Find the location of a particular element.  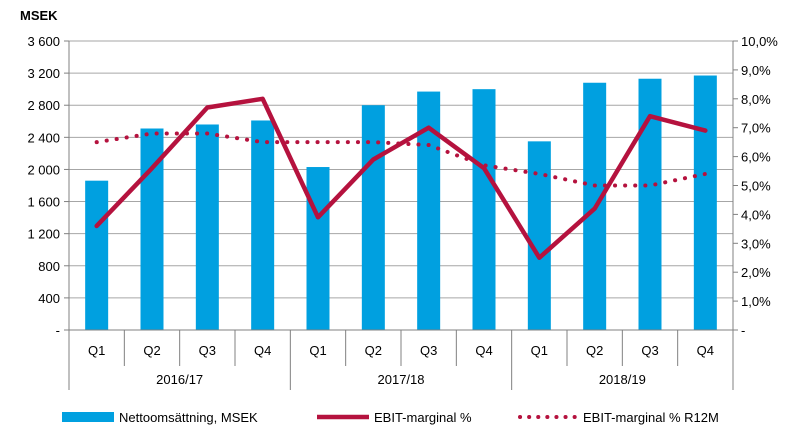

left-tick-label: 800 is located at coordinates (49, 266).